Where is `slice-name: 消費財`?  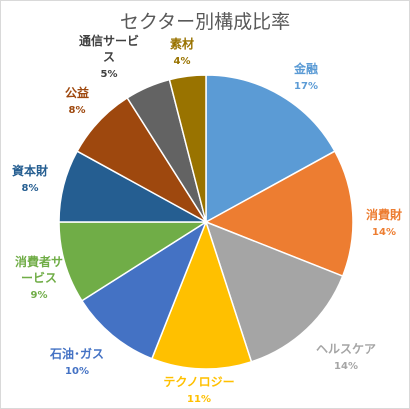
slice-name: 消費財 is located at coordinates (384, 214).